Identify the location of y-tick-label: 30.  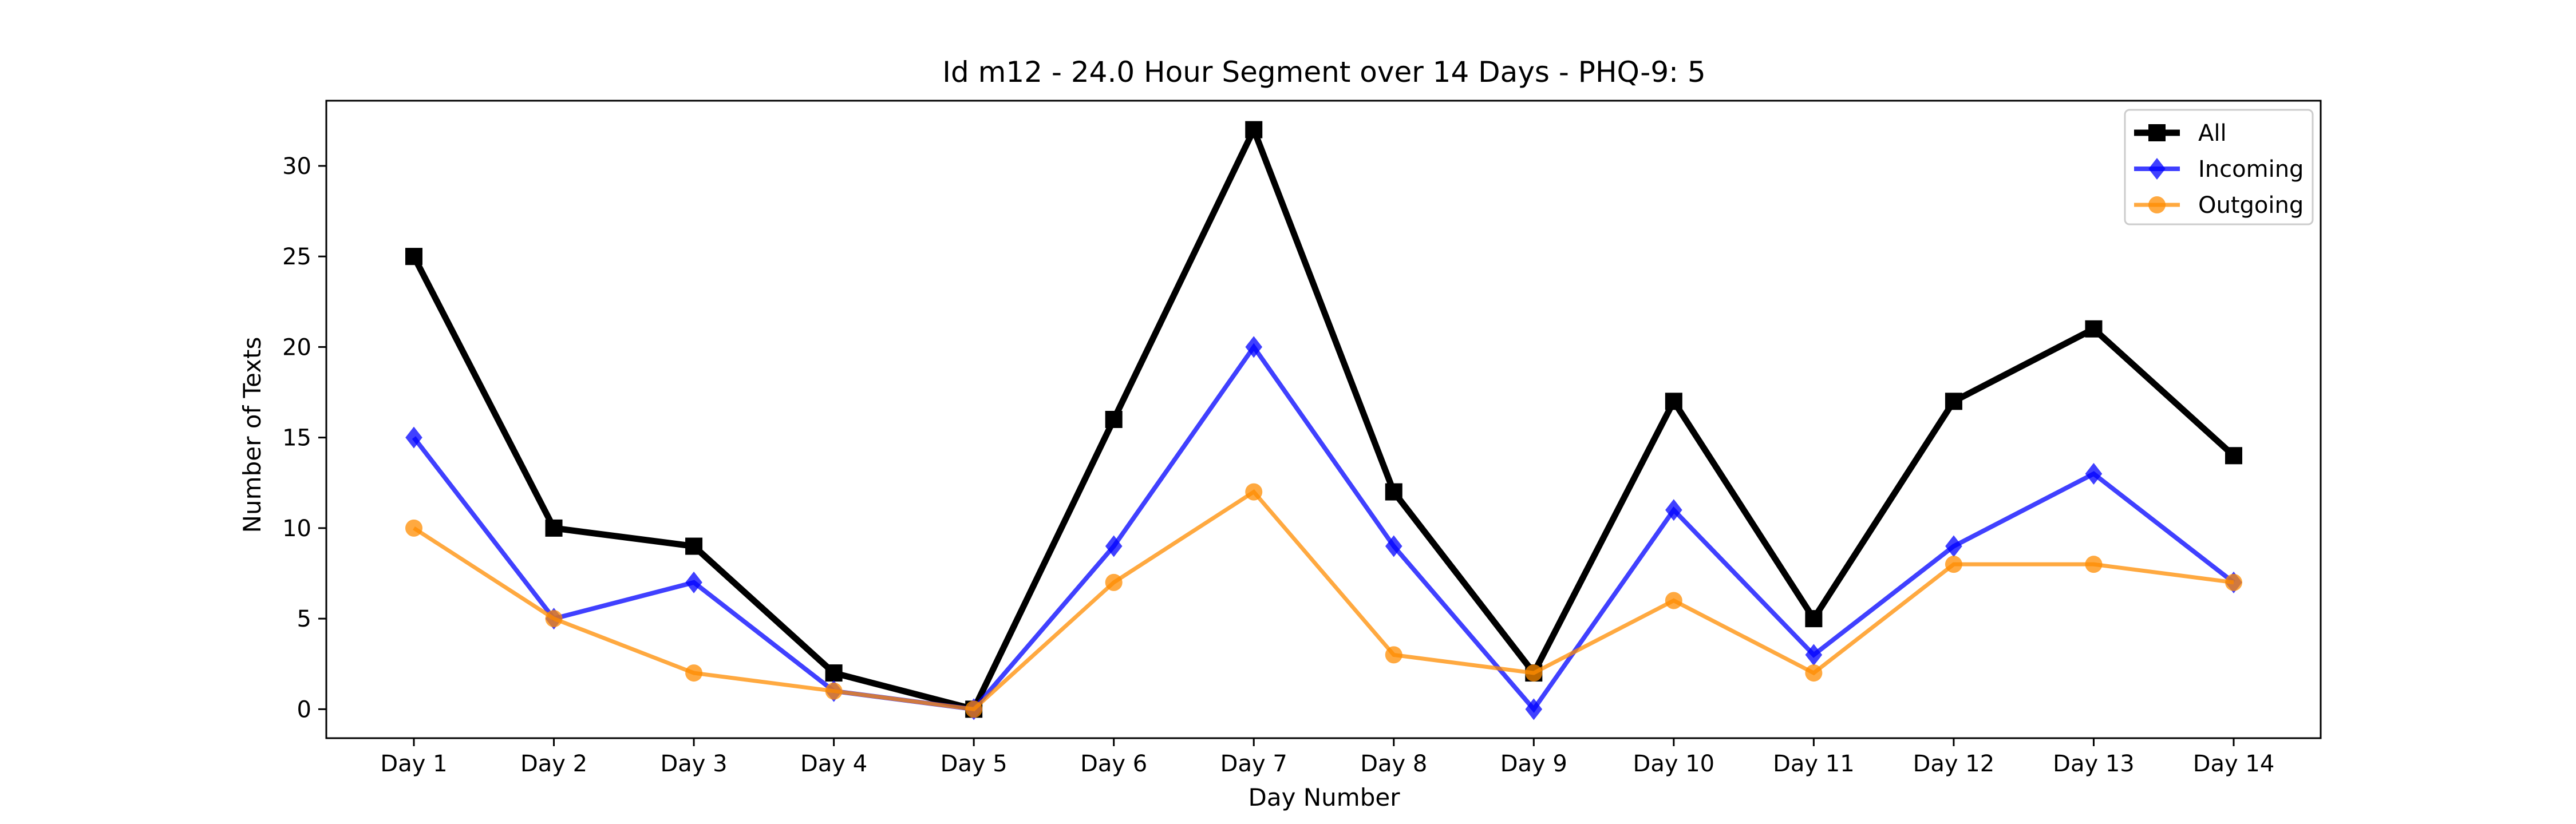
(296, 166).